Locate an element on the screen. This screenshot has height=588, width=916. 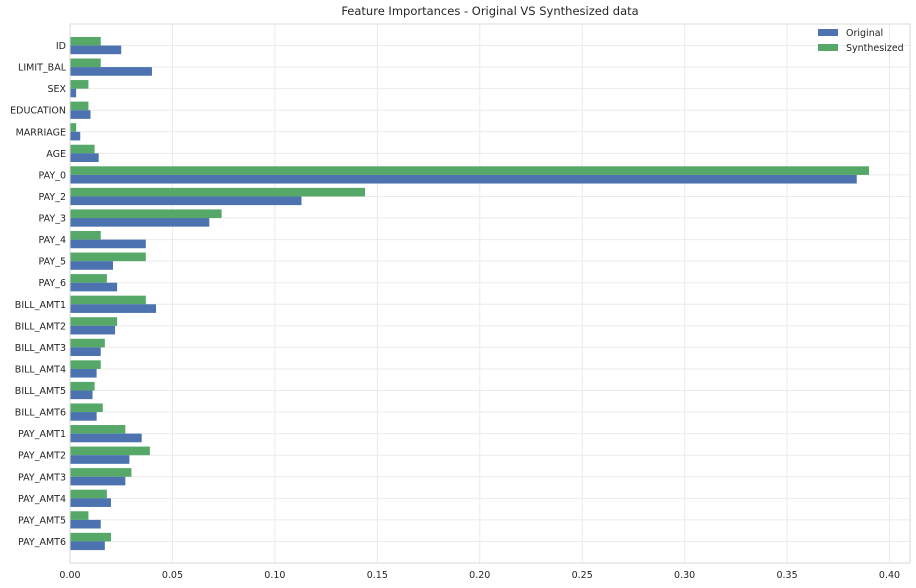
y-tick-label: BILL_AMT3 is located at coordinates (40, 348).